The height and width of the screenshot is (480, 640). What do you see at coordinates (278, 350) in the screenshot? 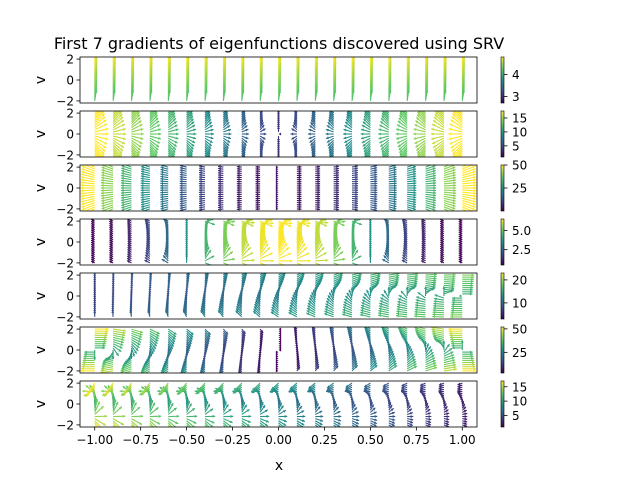
I see `quiver-arrows` at bounding box center [278, 350].